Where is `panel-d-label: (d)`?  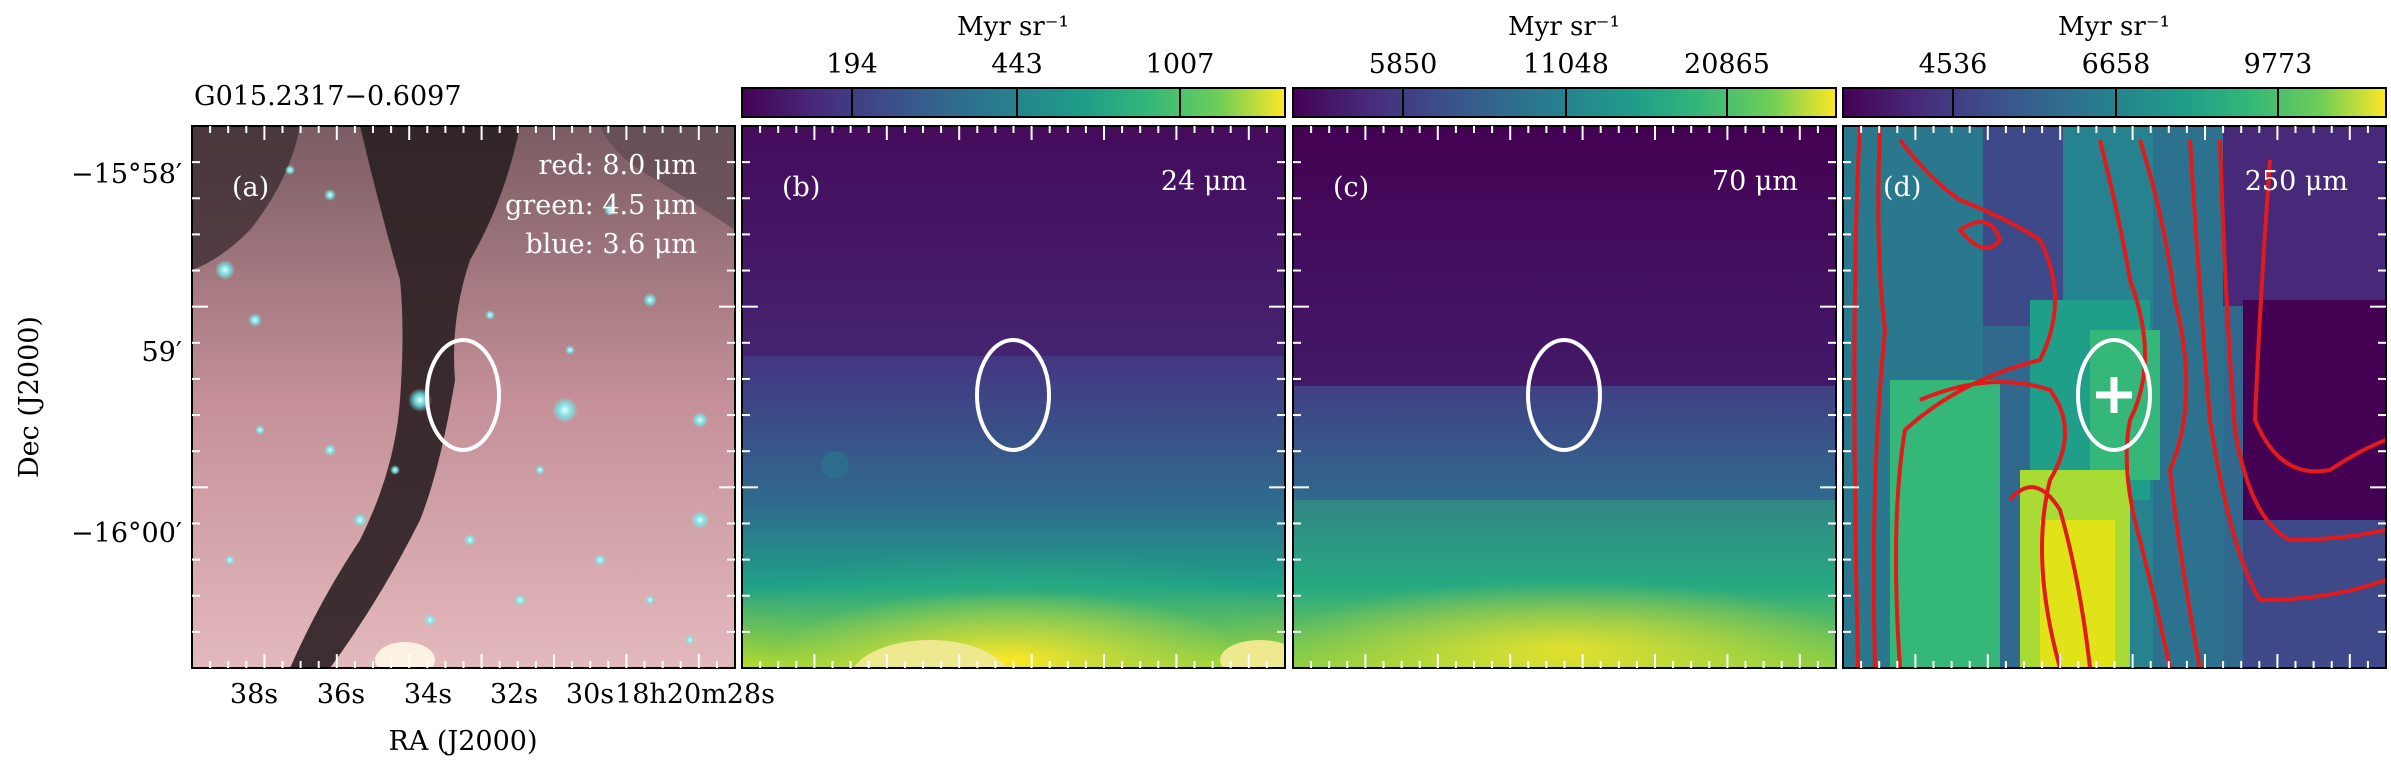
panel-d-label: (d) is located at coordinates (1902, 187).